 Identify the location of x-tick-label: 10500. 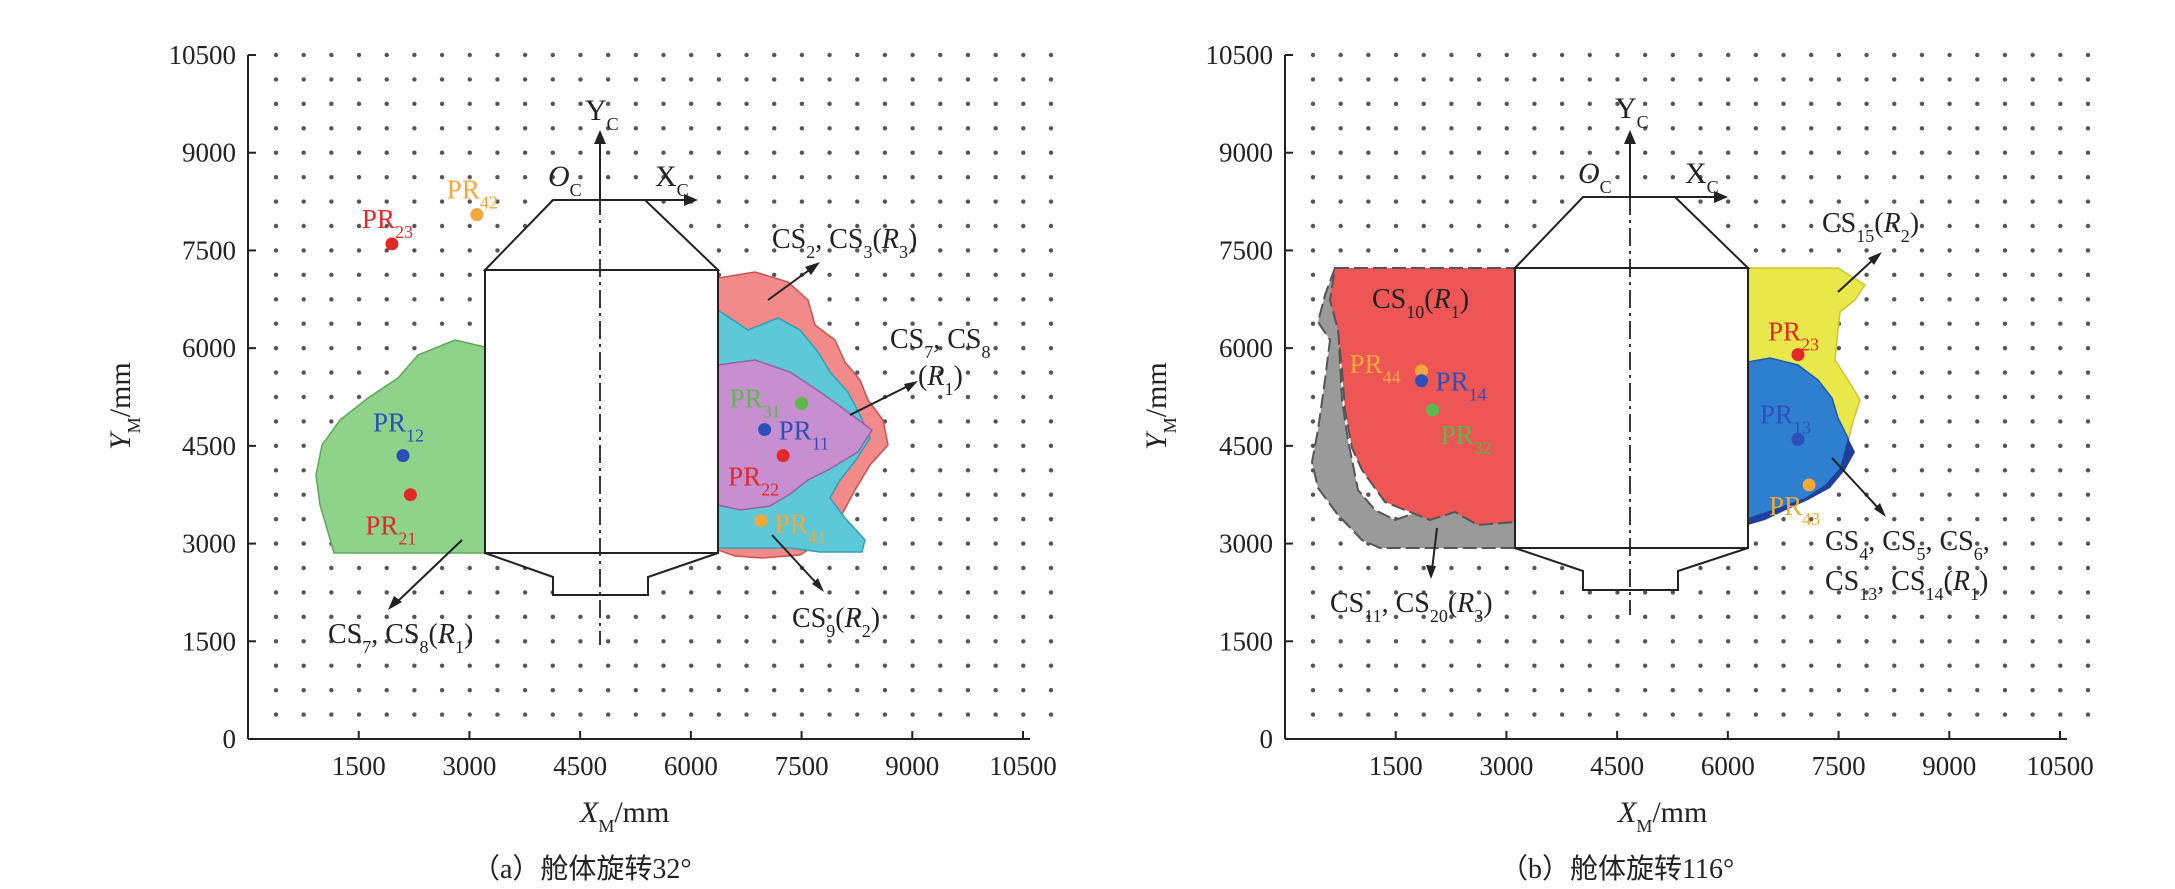
(2060, 766).